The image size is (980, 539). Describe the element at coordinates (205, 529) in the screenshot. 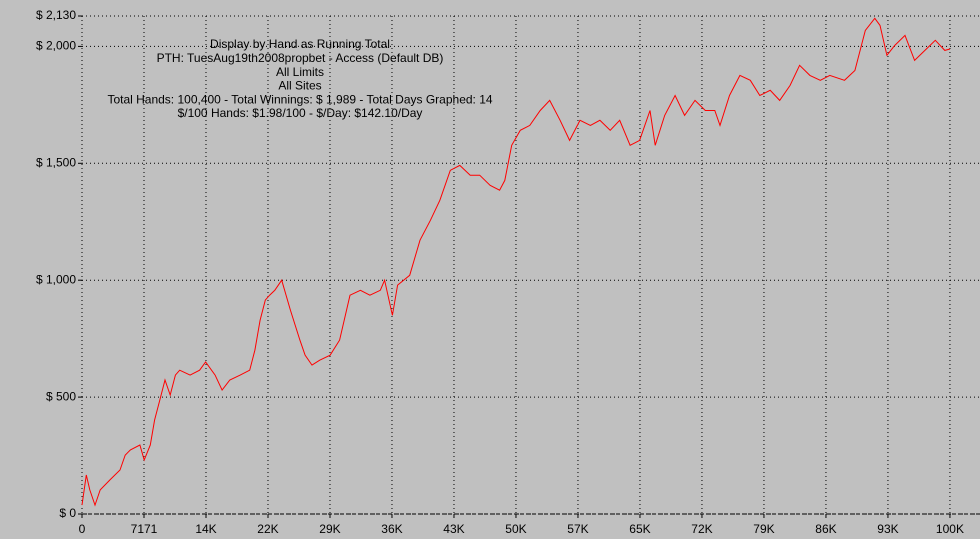

I see `x-tick-label: 14K` at that location.